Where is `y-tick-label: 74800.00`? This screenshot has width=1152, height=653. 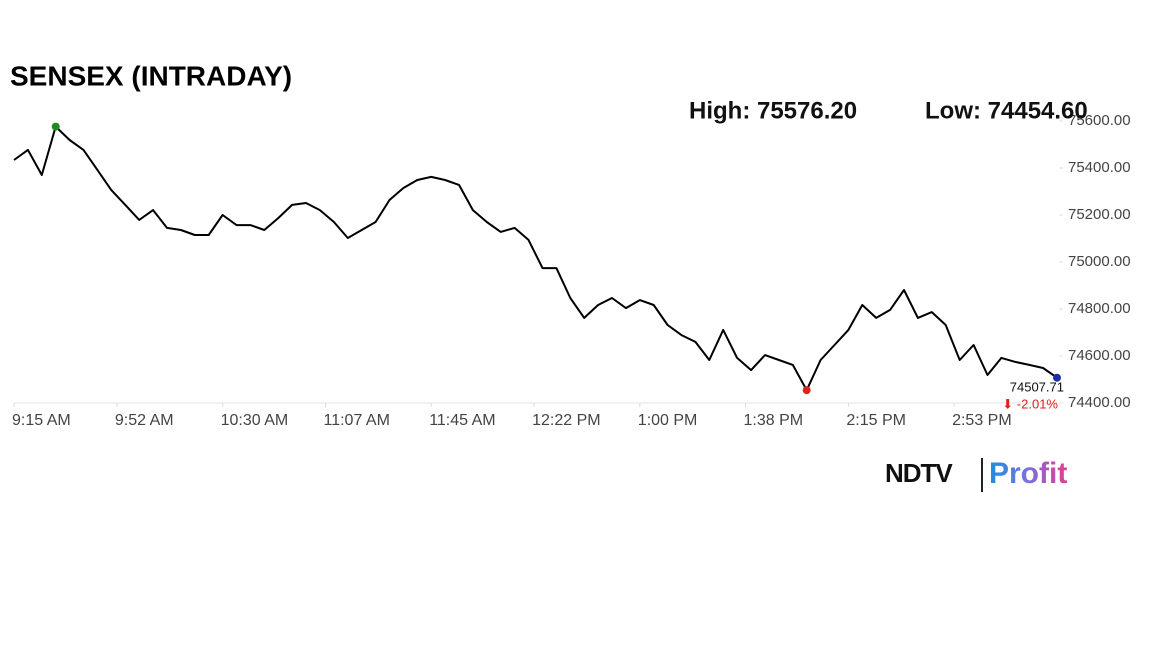 y-tick-label: 74800.00 is located at coordinates (1099, 308).